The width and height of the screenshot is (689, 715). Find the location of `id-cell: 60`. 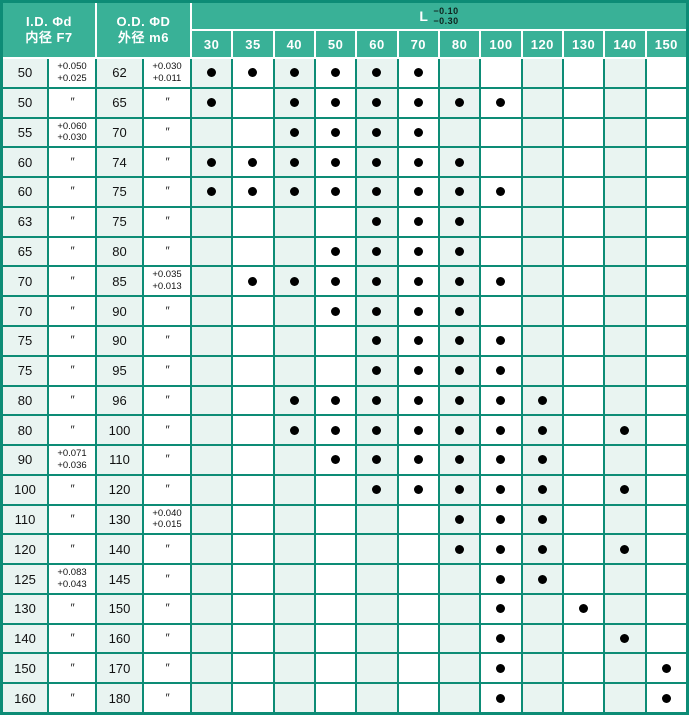

id-cell: 60 is located at coordinates (25, 192).